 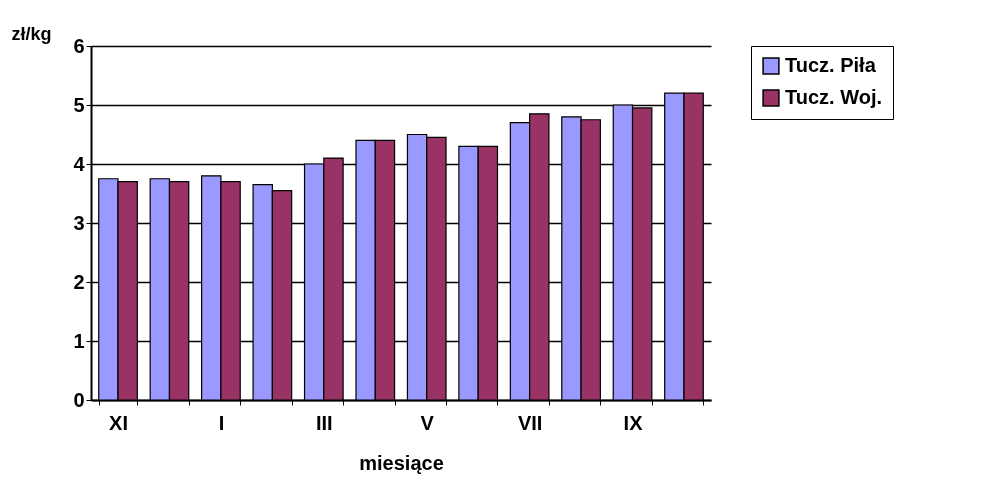 What do you see at coordinates (31, 33) in the screenshot?
I see `y-axis-title: zł/kg` at bounding box center [31, 33].